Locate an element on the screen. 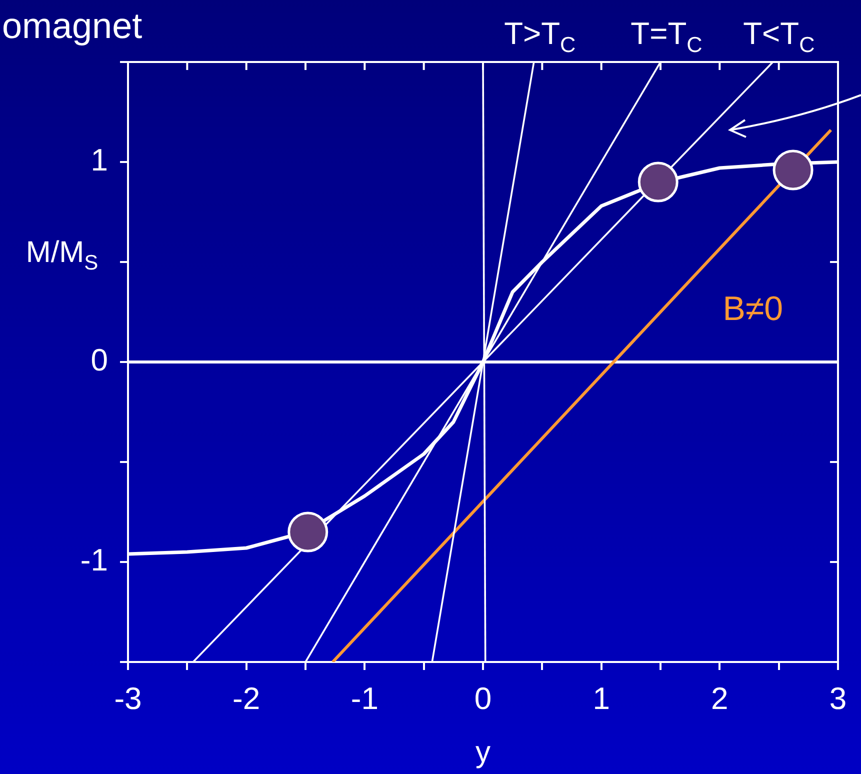 This screenshot has width=861, height=774. series-label: B≠0 is located at coordinates (753, 309).